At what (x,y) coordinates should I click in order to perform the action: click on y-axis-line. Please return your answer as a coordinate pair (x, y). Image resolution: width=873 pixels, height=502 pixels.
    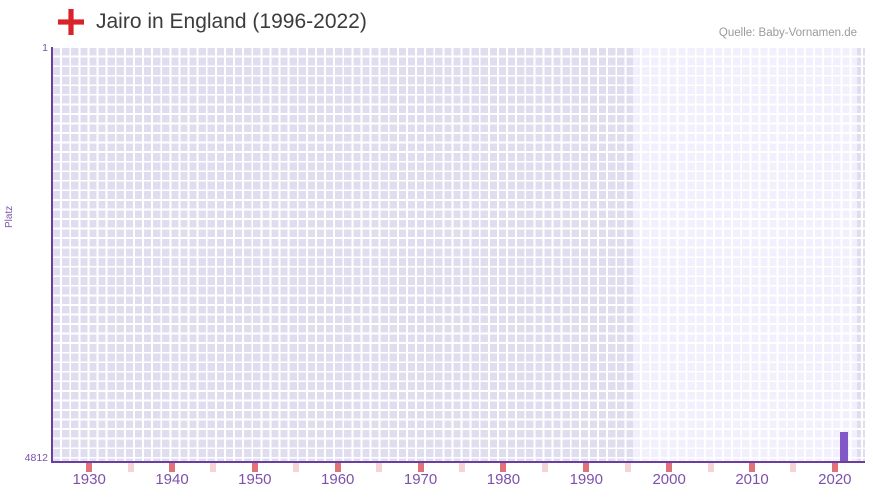
    Looking at the image, I should click on (52, 255).